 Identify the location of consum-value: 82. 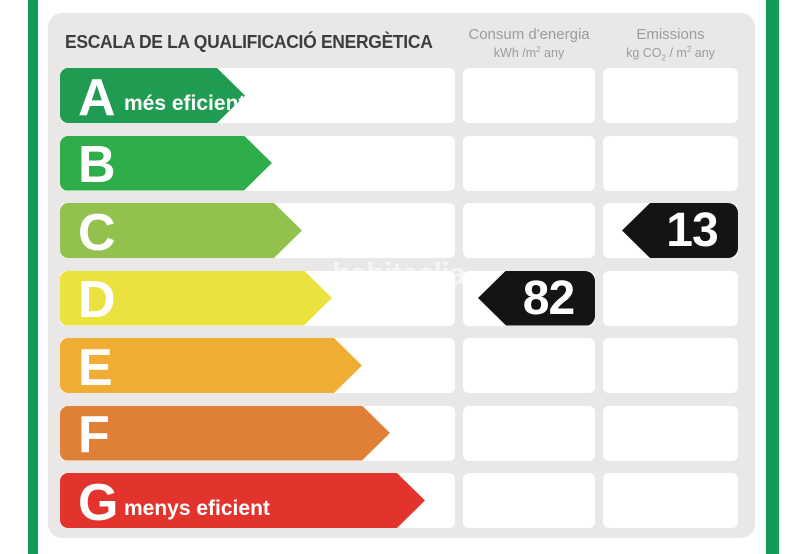
(548, 298).